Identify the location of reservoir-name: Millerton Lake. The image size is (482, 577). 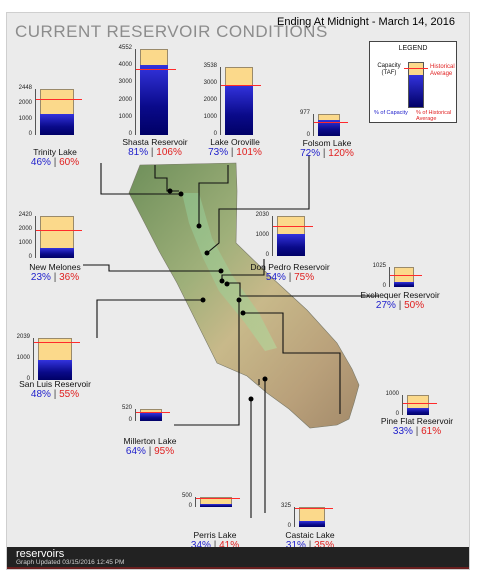
(150, 441).